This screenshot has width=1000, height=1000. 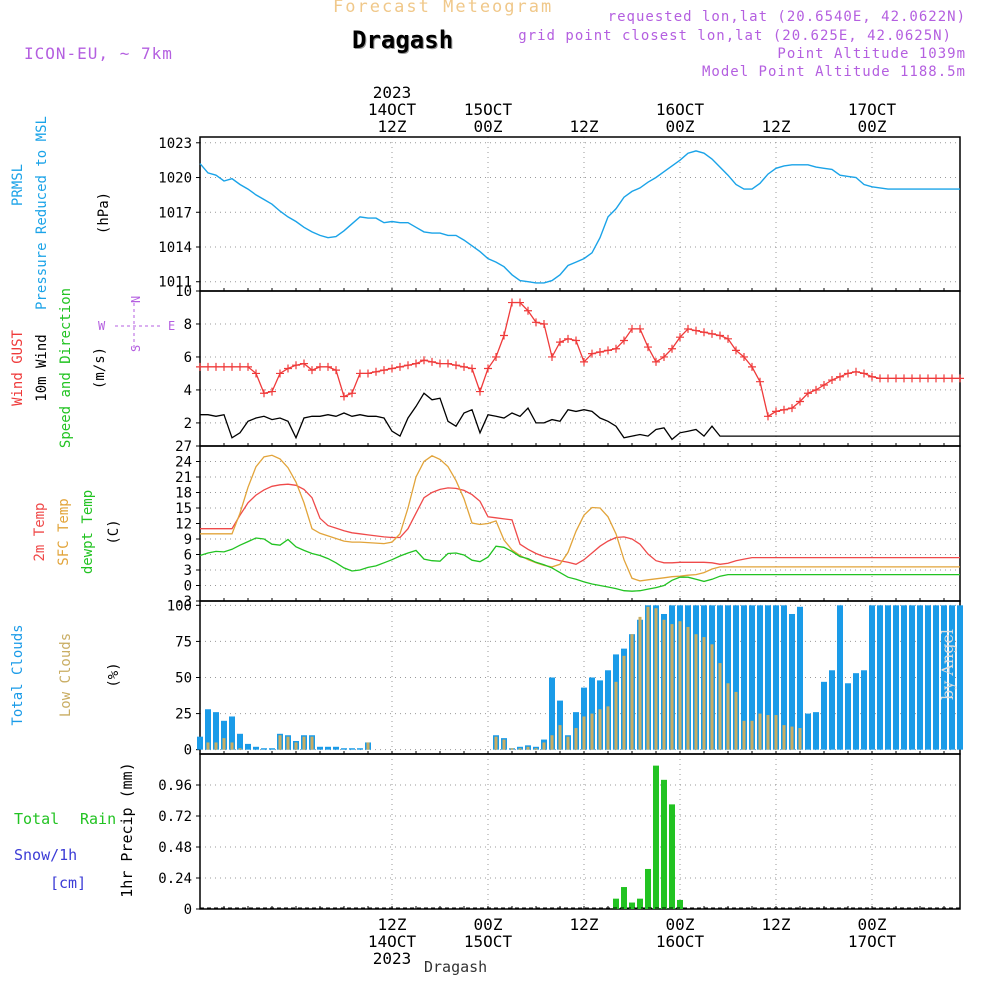 I want to click on top-axis-label: 14OCT, so click(x=392, y=109).